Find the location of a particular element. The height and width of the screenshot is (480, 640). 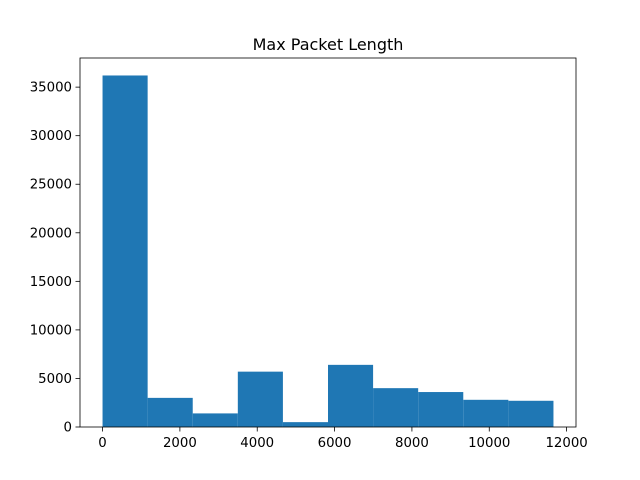

y-tick-label: 20000 is located at coordinates (51, 233).